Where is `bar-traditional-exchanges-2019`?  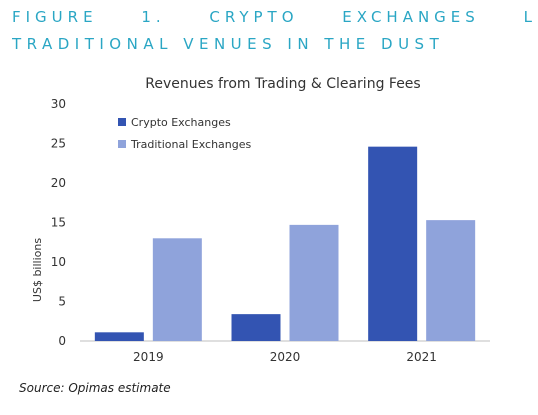
bar-traditional-exchanges-2019 is located at coordinates (177, 289).